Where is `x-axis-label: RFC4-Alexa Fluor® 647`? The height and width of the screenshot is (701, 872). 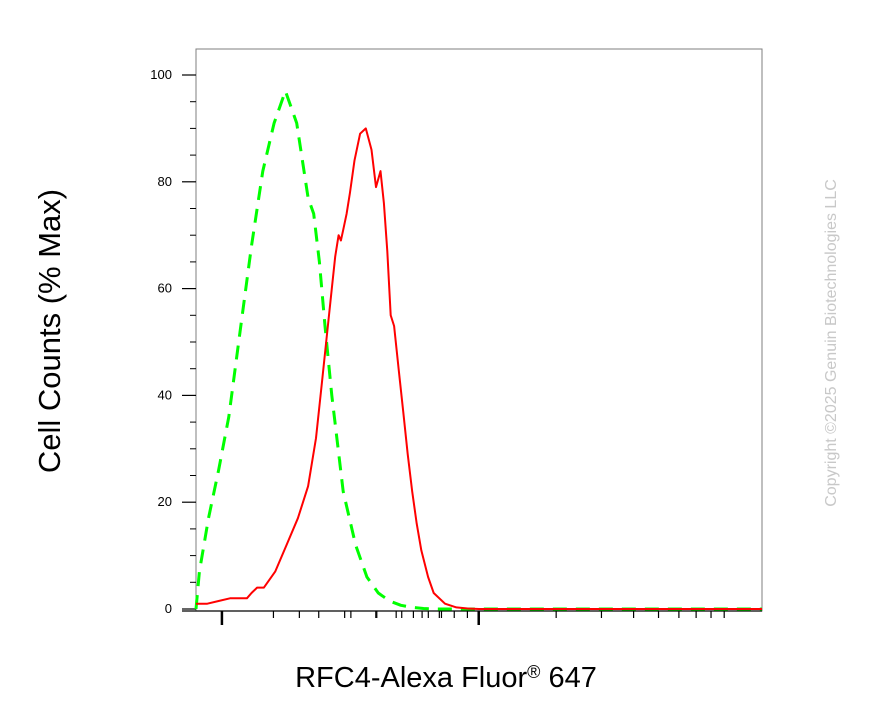
x-axis-label: RFC4-Alexa Fluor® 647 is located at coordinates (446, 678).